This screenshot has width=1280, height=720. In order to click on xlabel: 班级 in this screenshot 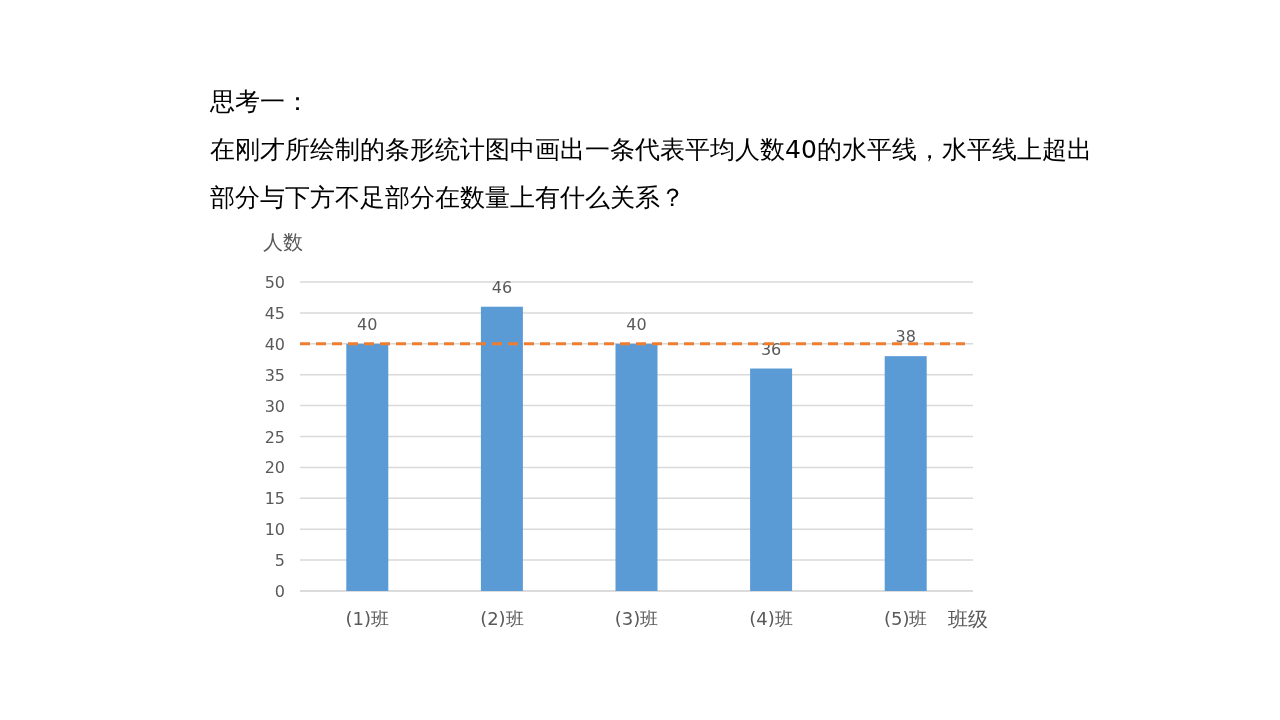, I will do `click(968, 619)`.